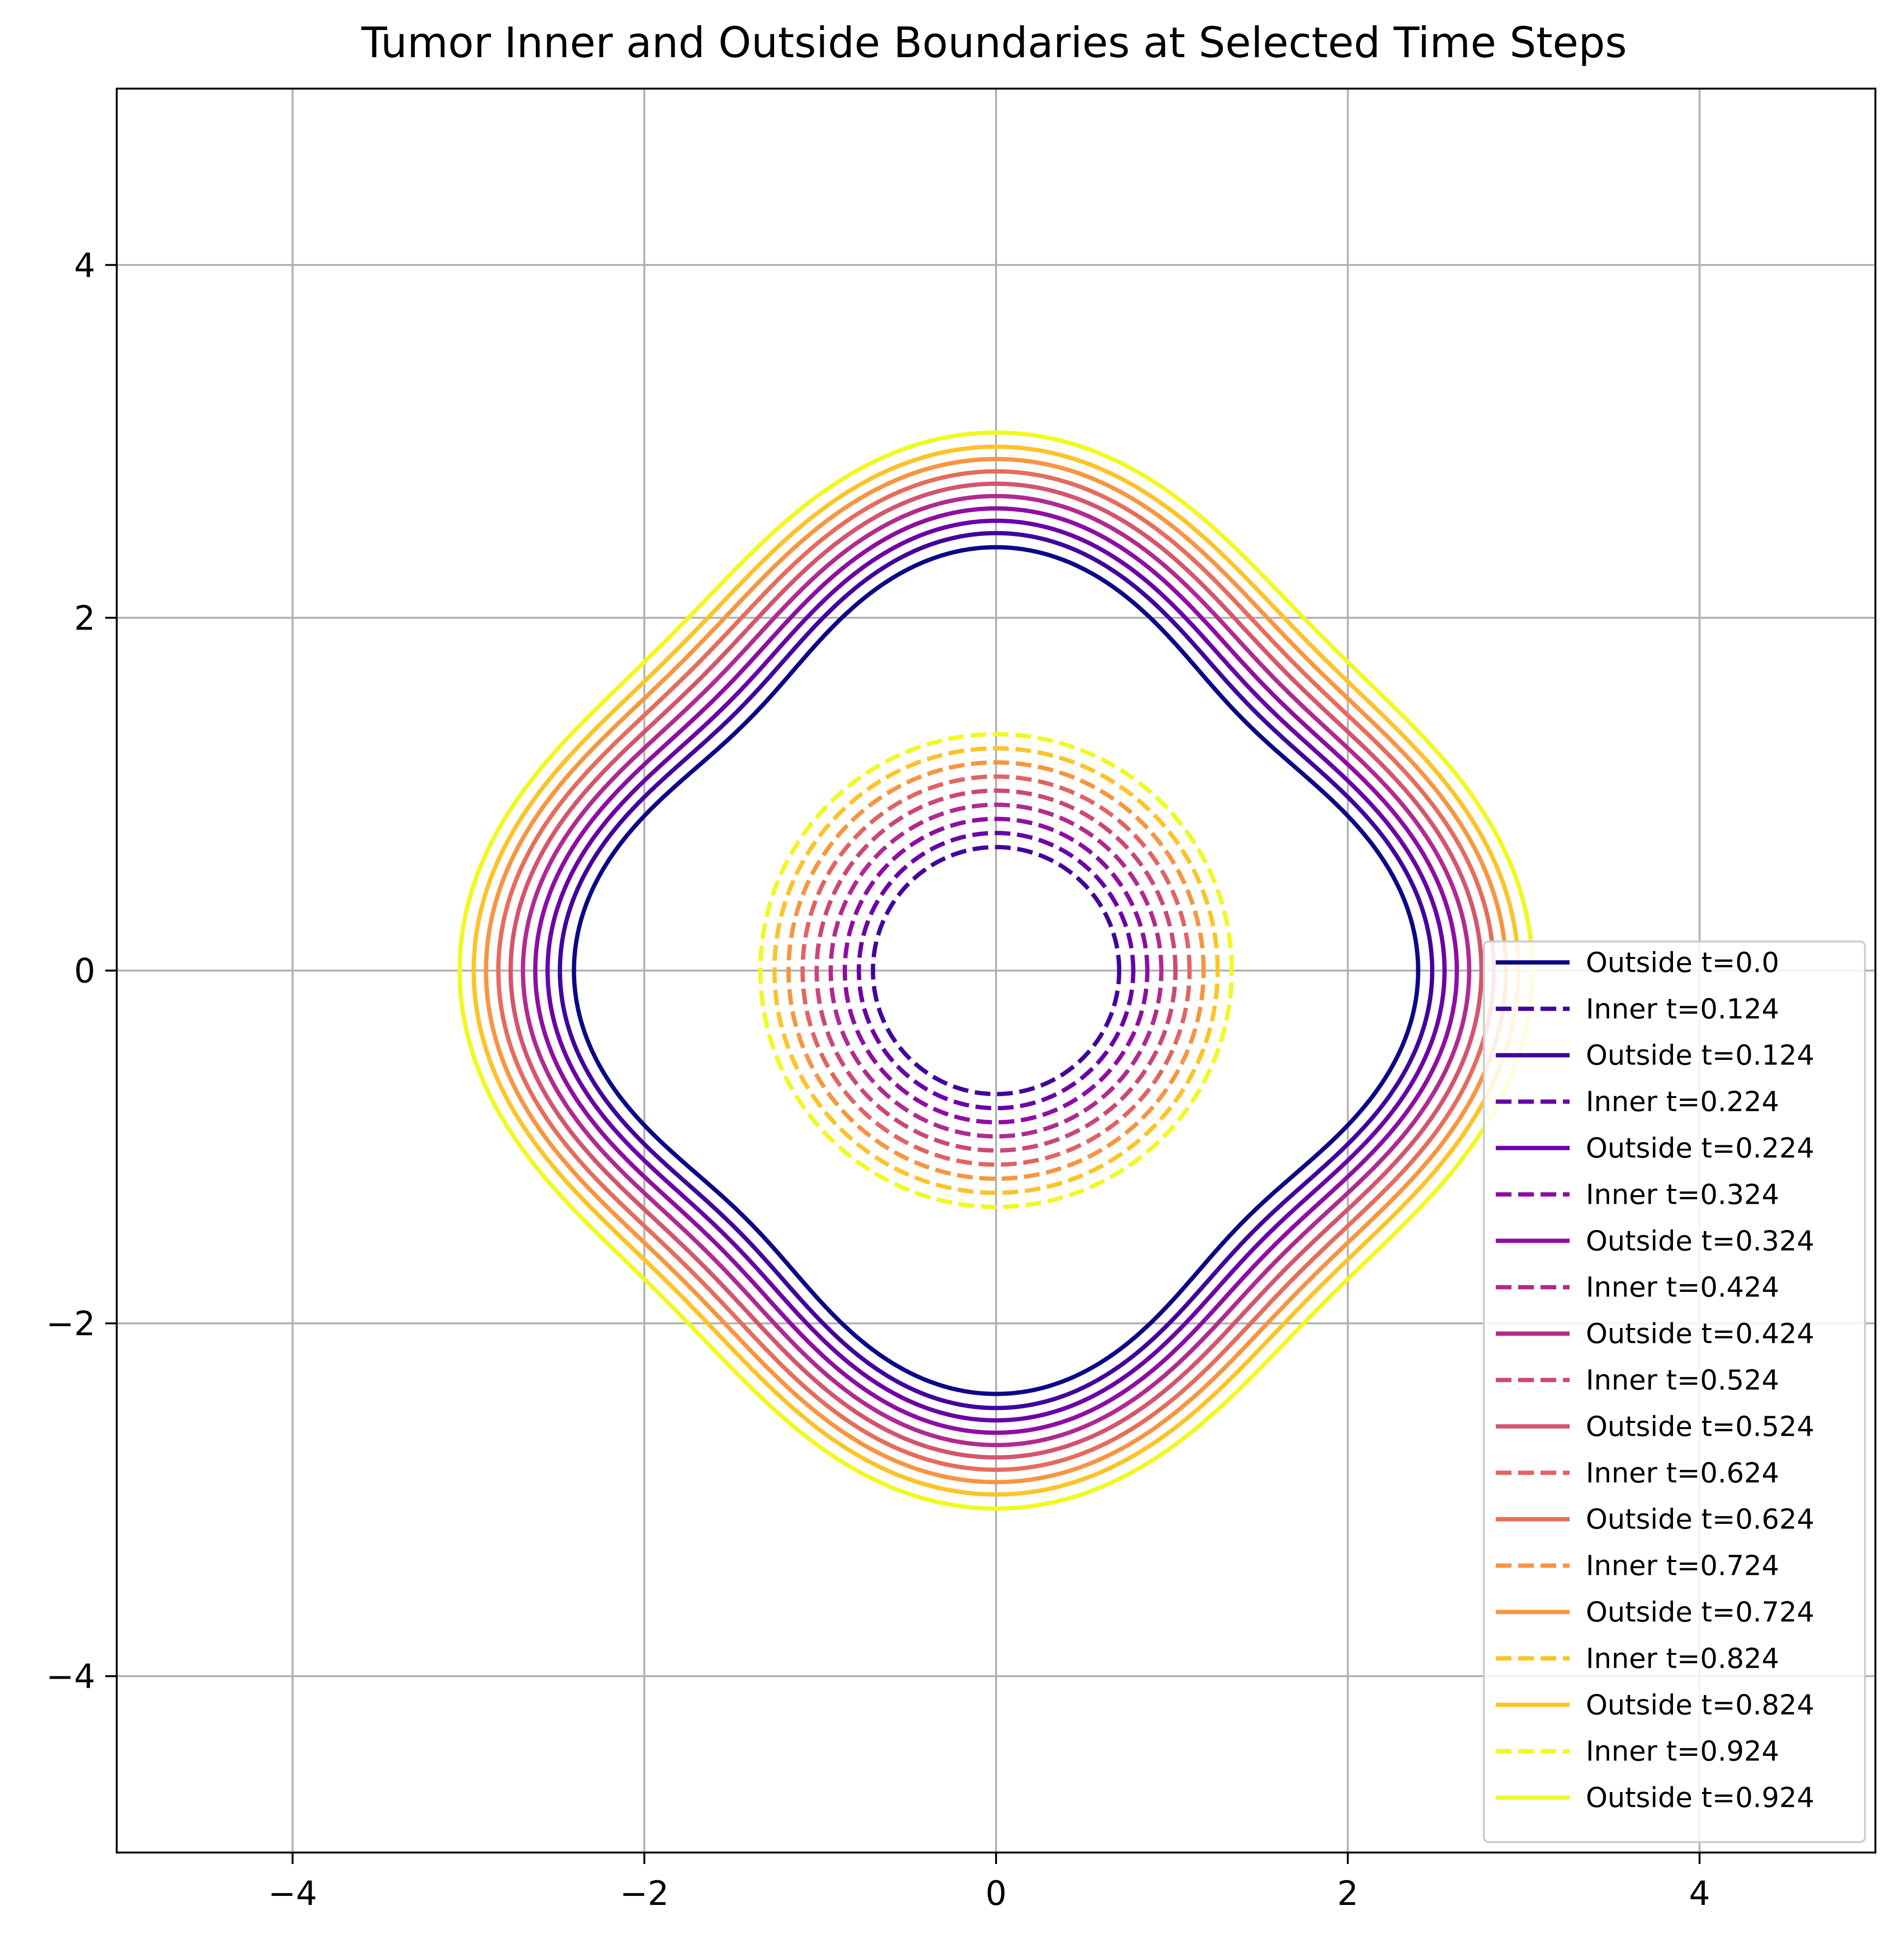 This screenshot has width=1904, height=1944. What do you see at coordinates (70, 1676) in the screenshot?
I see `y-tick-label: −4` at bounding box center [70, 1676].